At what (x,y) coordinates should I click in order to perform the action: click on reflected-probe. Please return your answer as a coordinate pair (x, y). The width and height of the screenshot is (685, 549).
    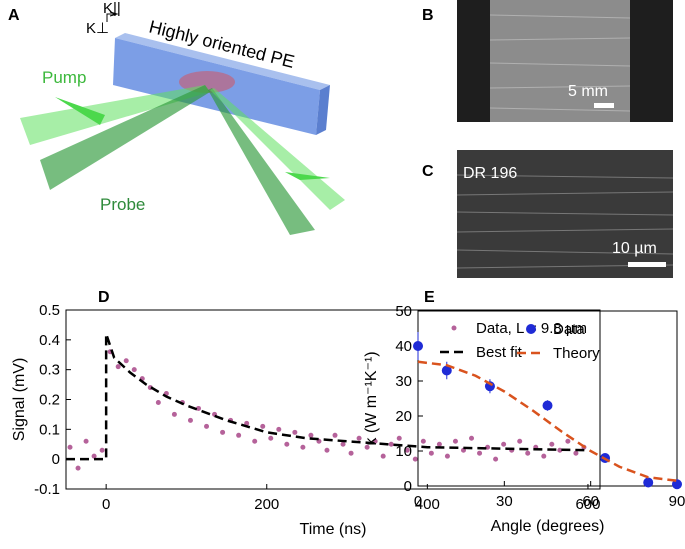
    Looking at the image, I should click on (261, 161).